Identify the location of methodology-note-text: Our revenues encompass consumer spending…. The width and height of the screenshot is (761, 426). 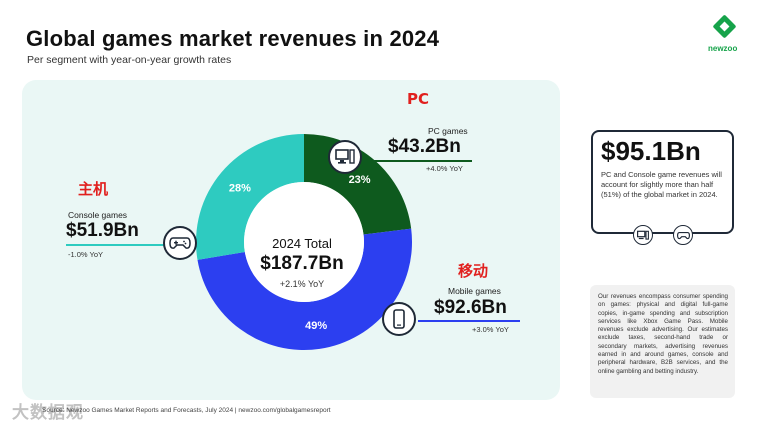
(663, 334).